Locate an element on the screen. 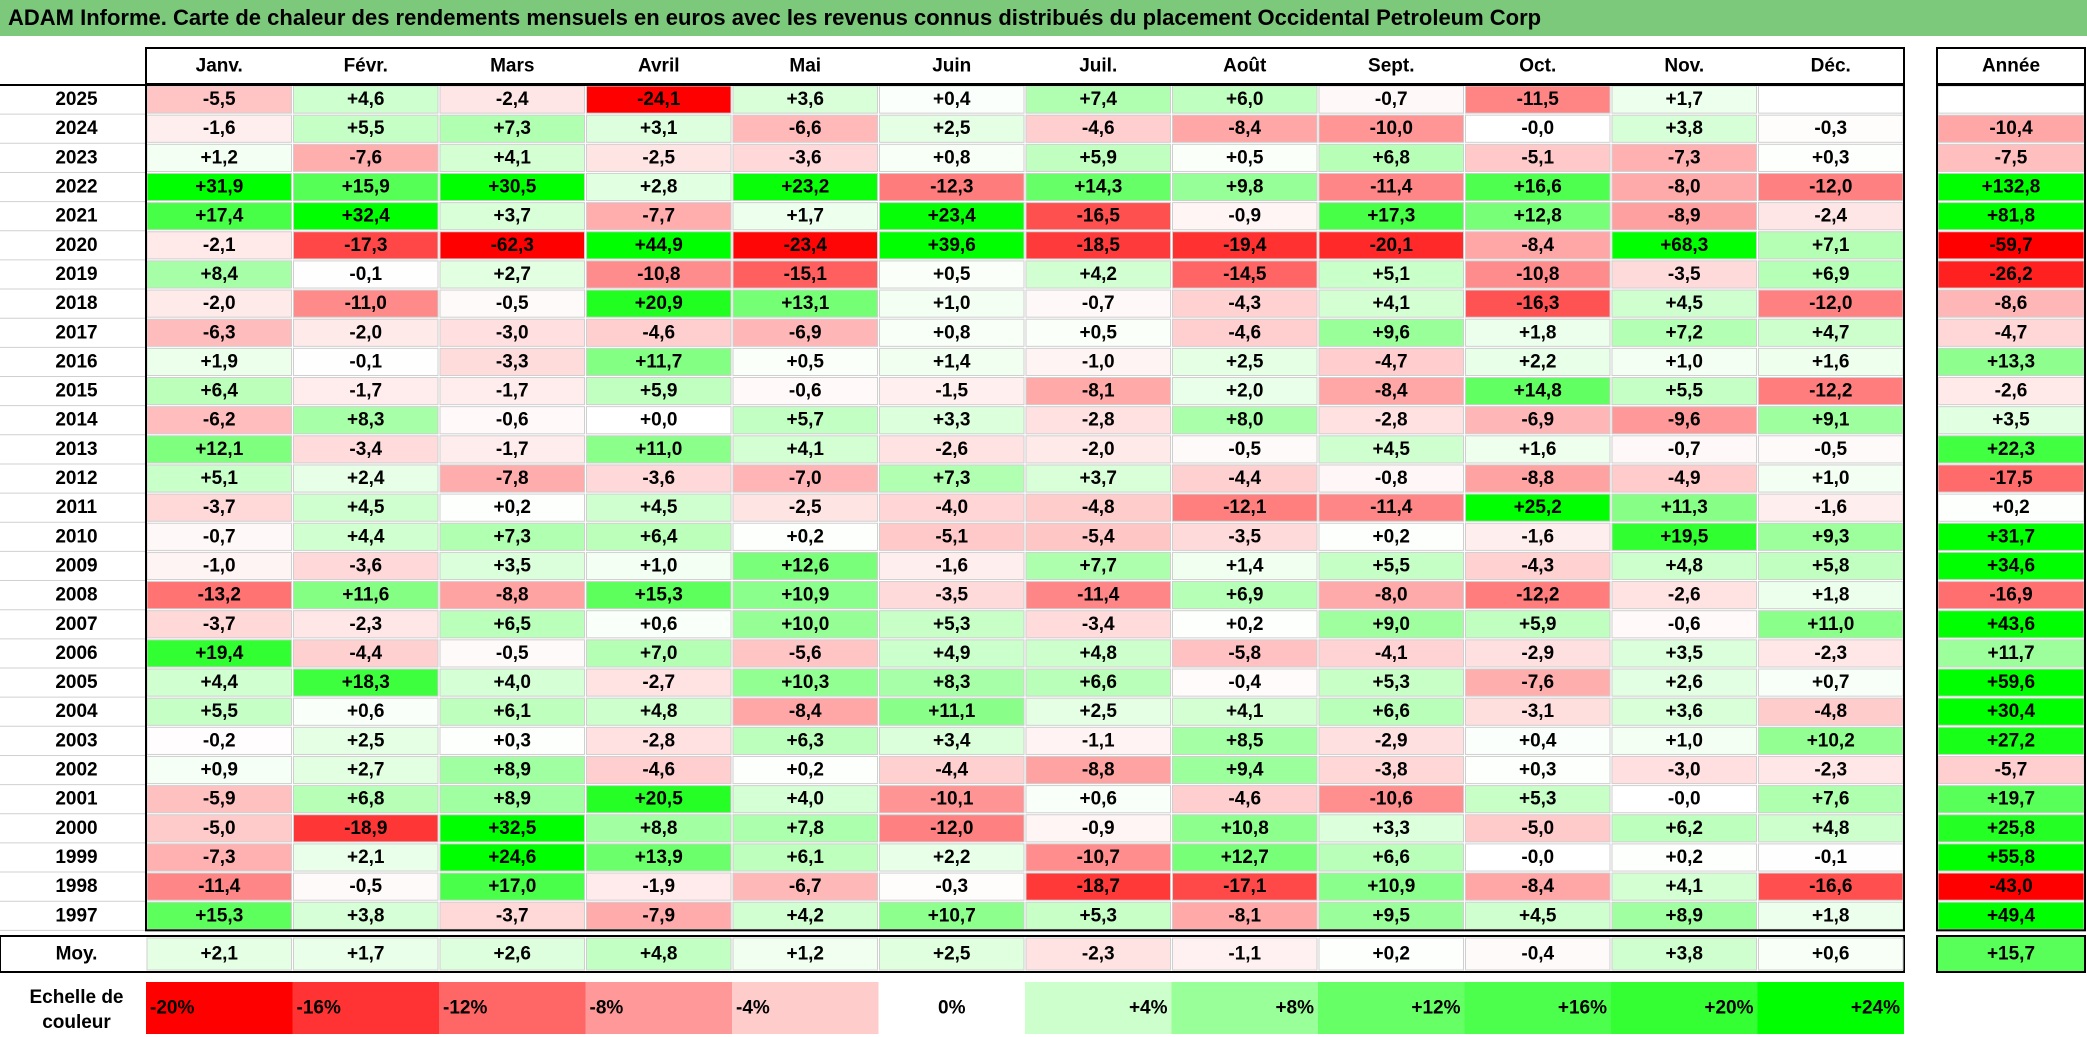 The height and width of the screenshot is (1037, 2087). cell-value: -0,6 is located at coordinates (512, 420).